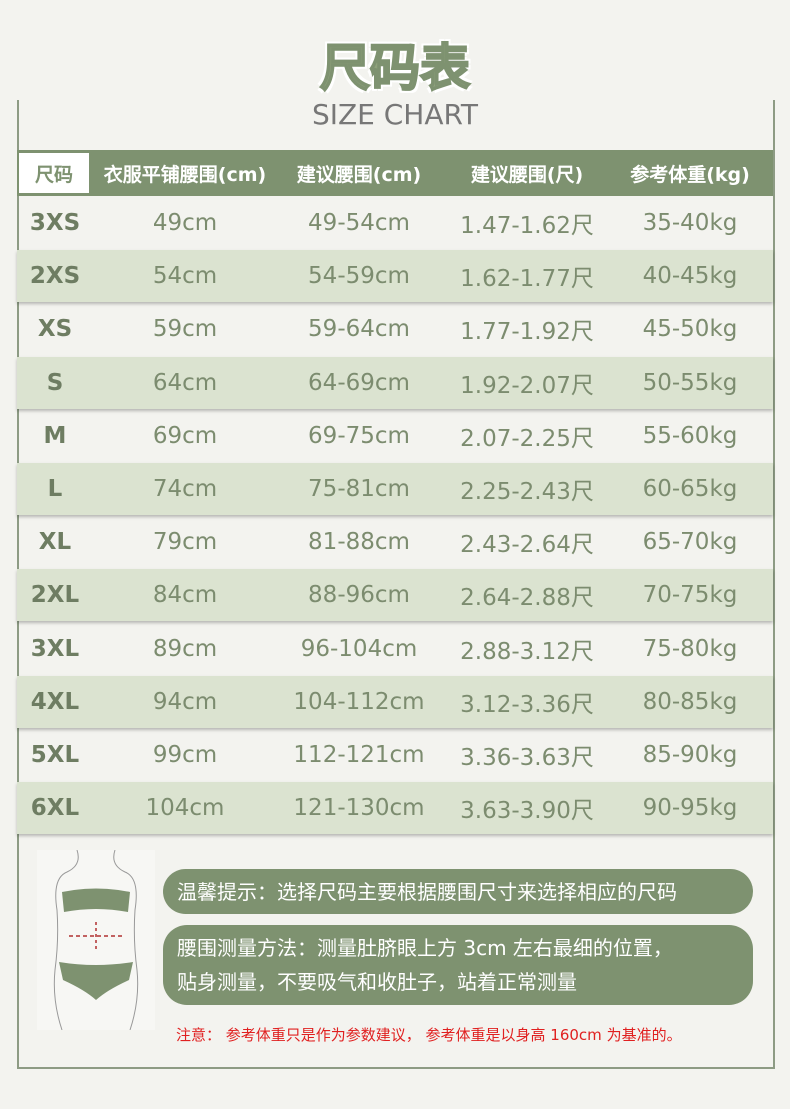 The image size is (790, 1109). What do you see at coordinates (395, 64) in the screenshot?
I see `title: 尺码表` at bounding box center [395, 64].